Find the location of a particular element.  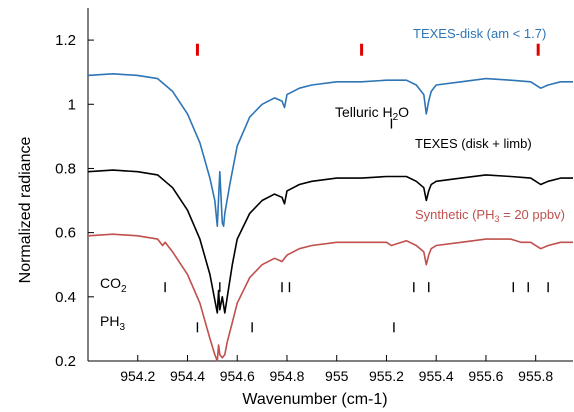

x-tick-label: 954.2 is located at coordinates (137, 376).